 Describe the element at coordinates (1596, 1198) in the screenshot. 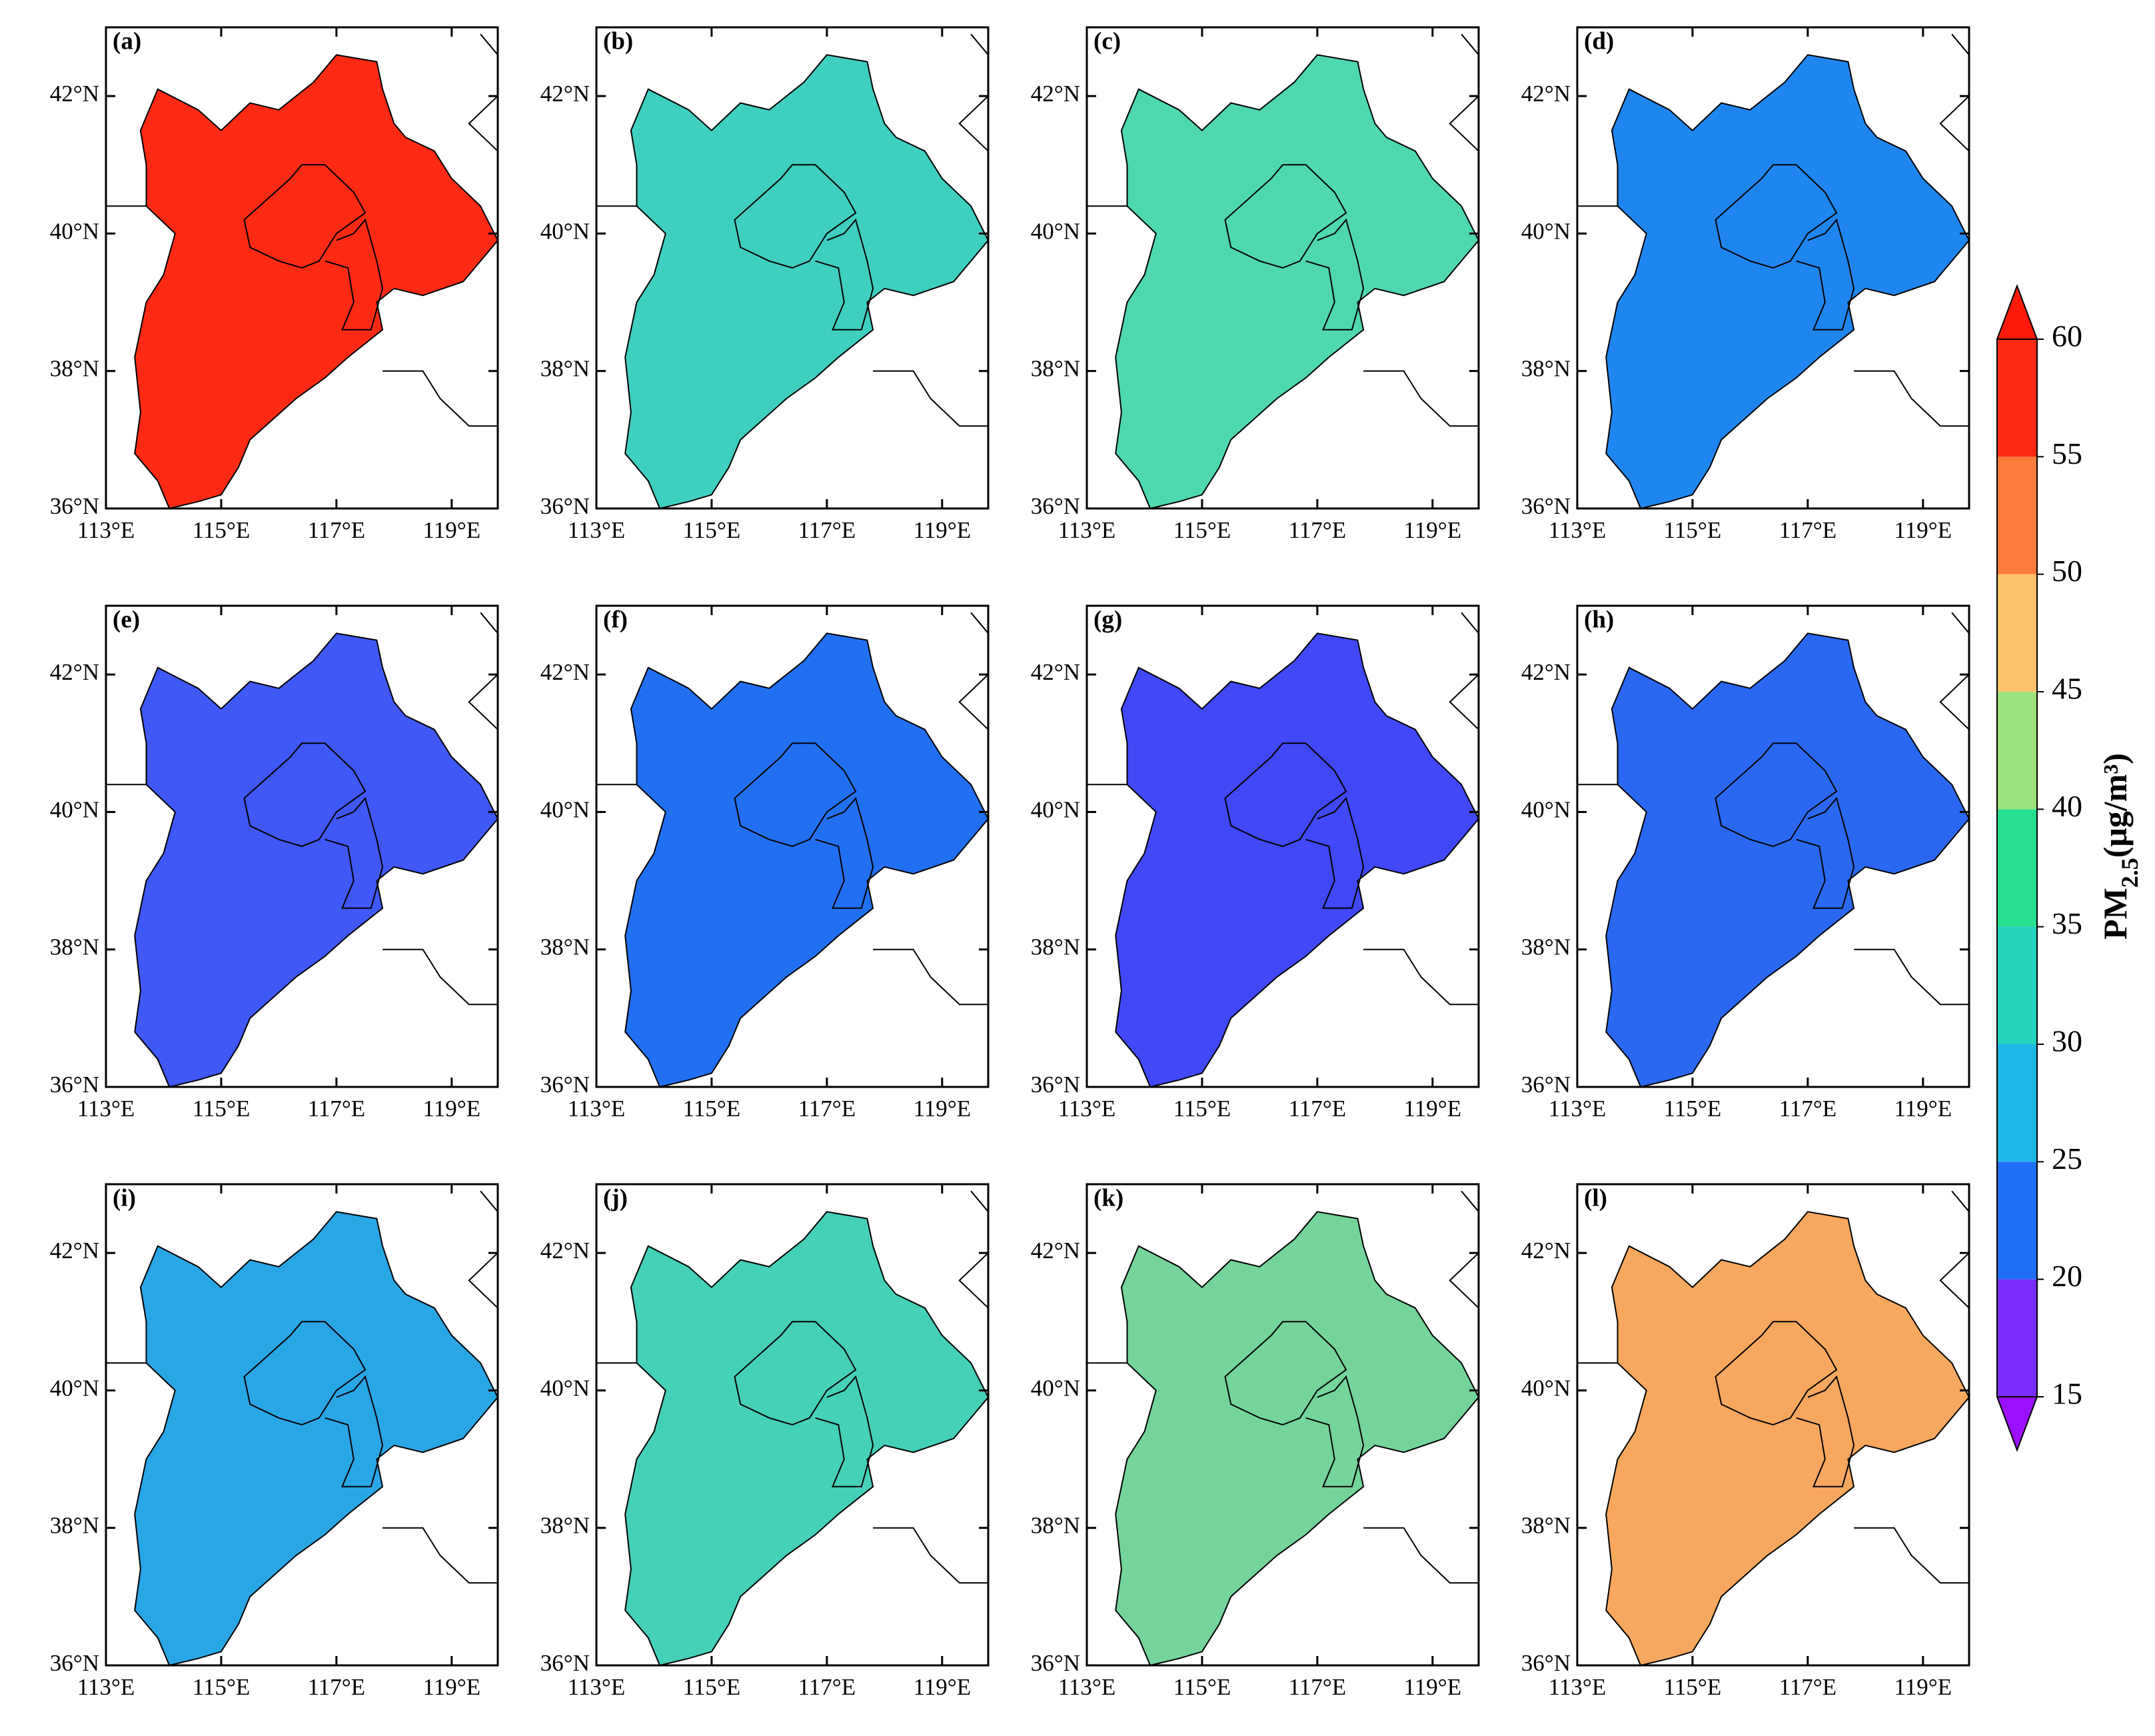

I see `panel-label: (l)` at that location.